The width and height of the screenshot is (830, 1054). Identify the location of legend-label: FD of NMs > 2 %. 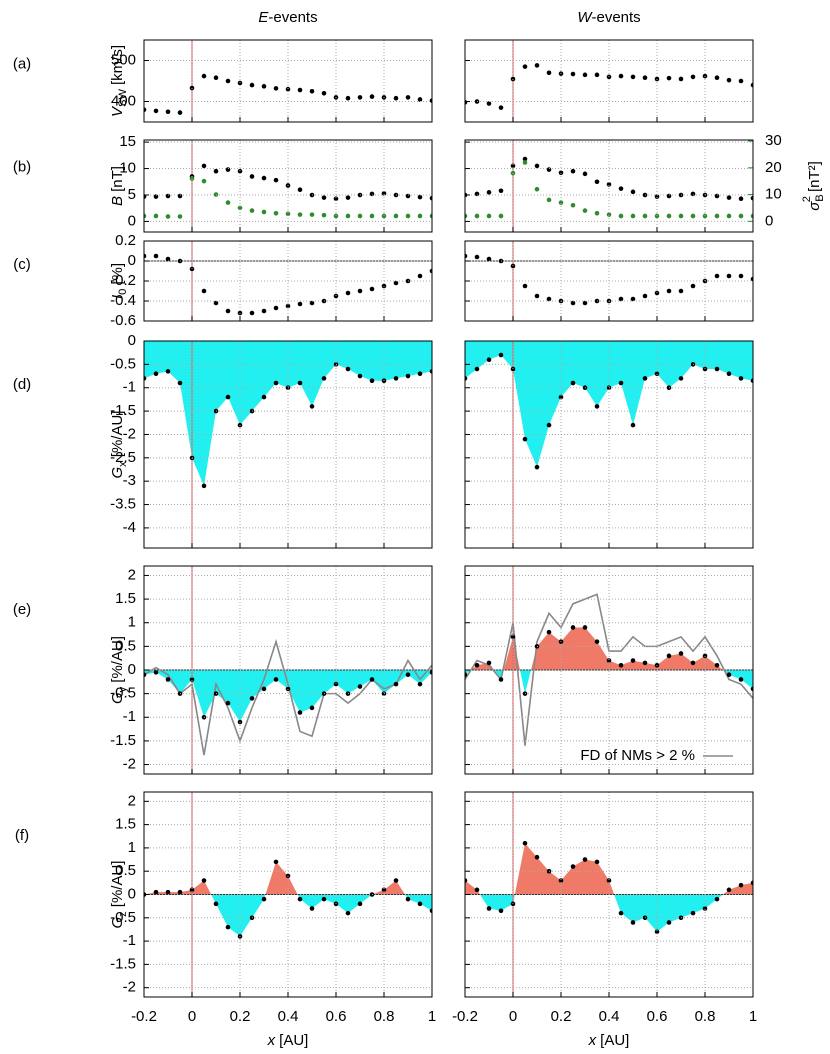
(637, 755).